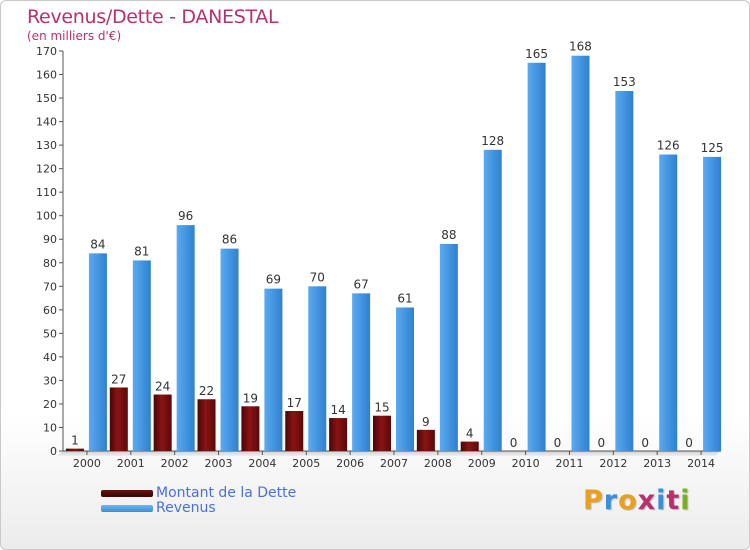  Describe the element at coordinates (526, 463) in the screenshot. I see `x-tick-label: 2010` at that location.